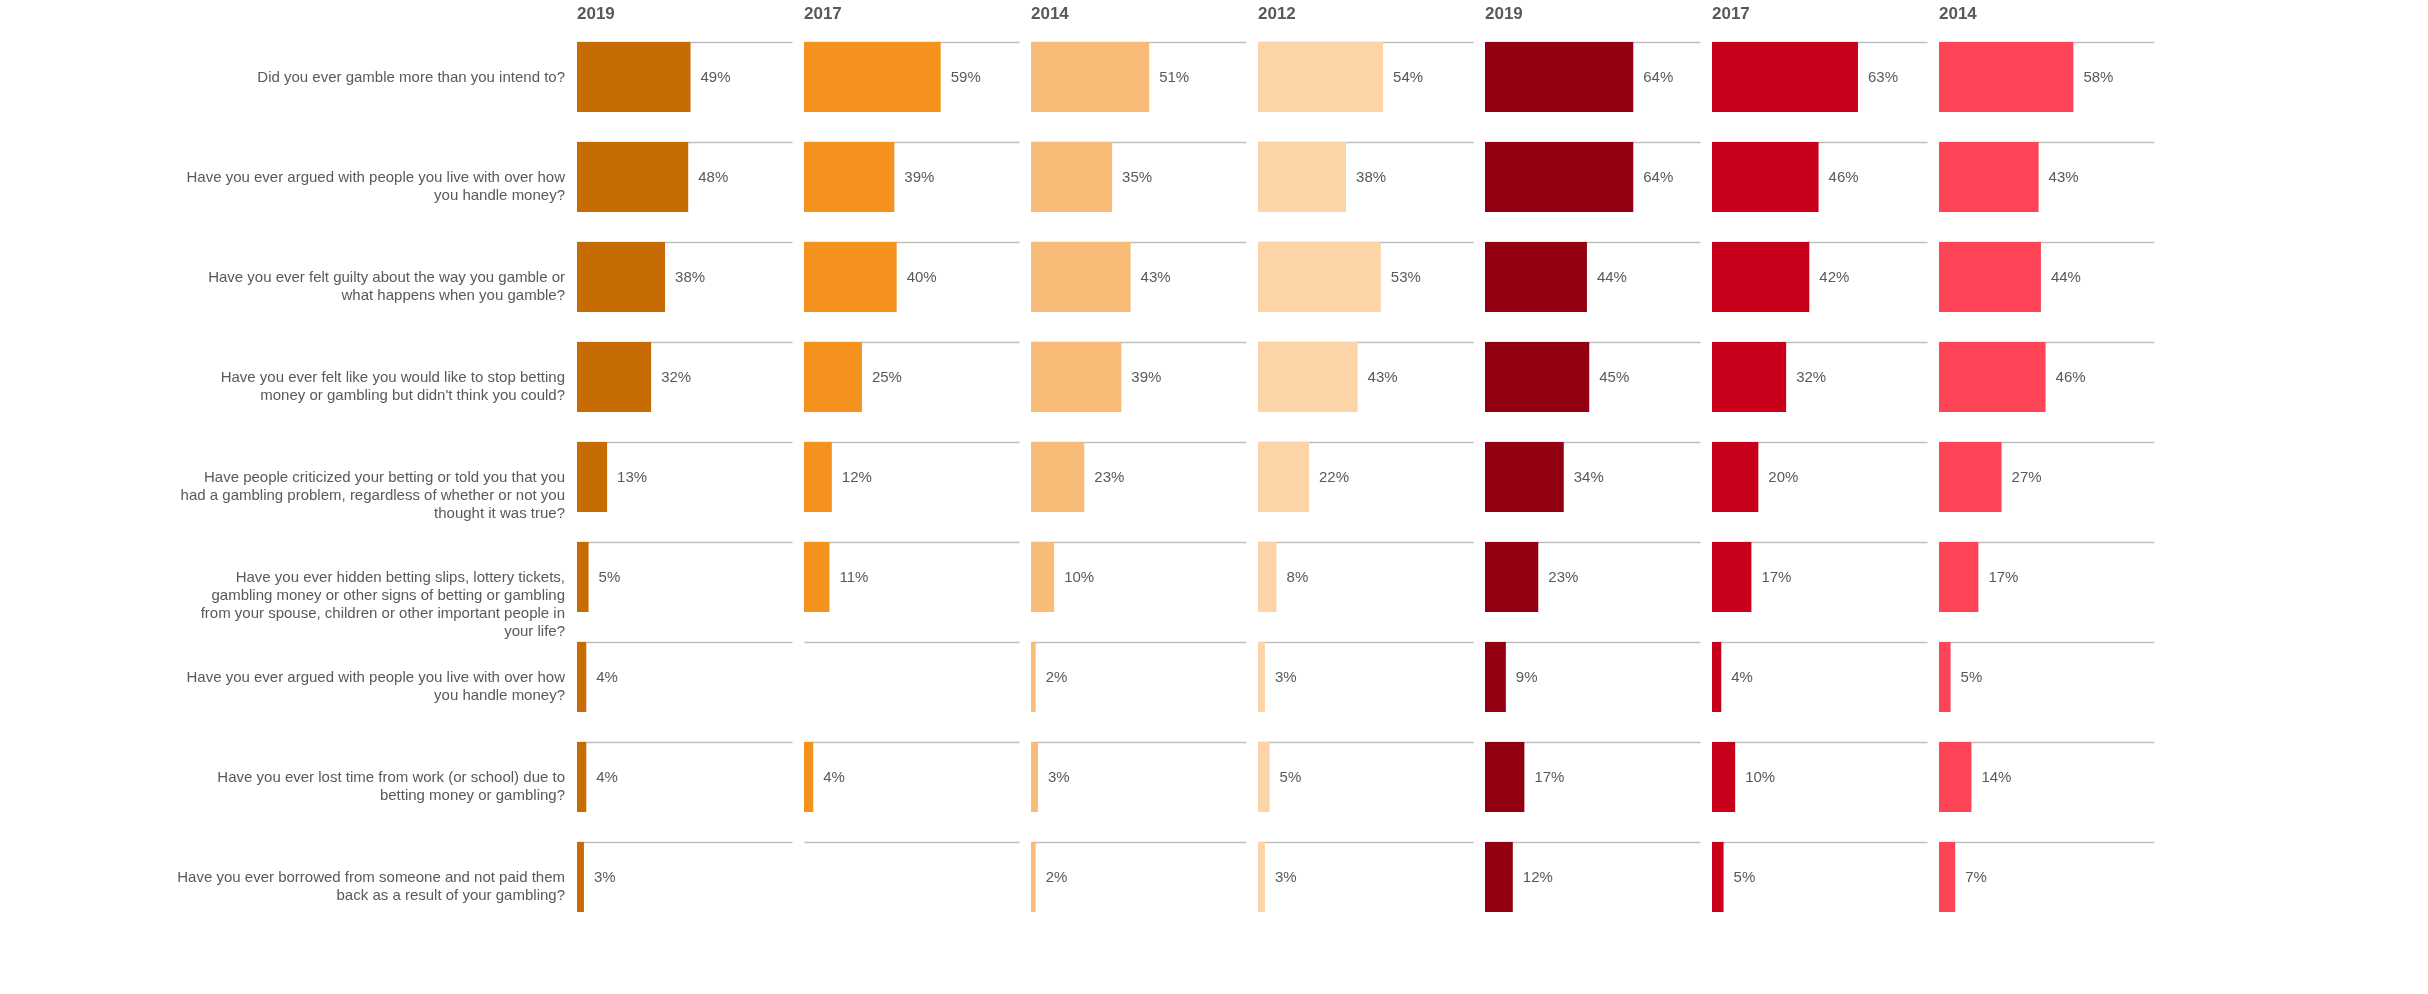 The height and width of the screenshot is (994, 2428). What do you see at coordinates (1137, 176) in the screenshot?
I see `data-label: 35%` at bounding box center [1137, 176].